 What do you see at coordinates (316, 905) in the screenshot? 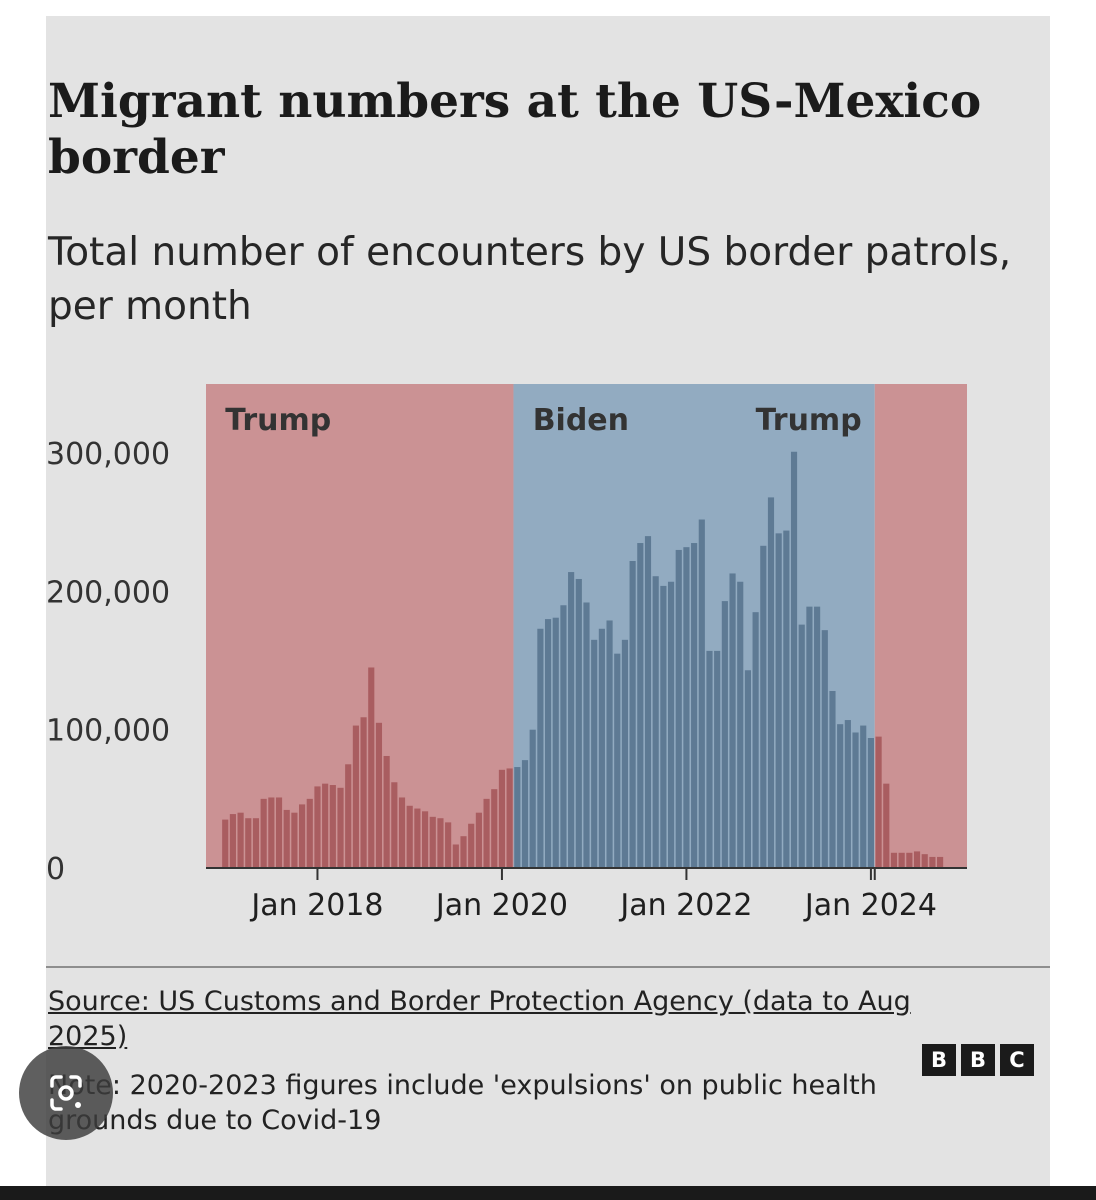
I see `x-tick-label: Jan 2018` at bounding box center [316, 905].